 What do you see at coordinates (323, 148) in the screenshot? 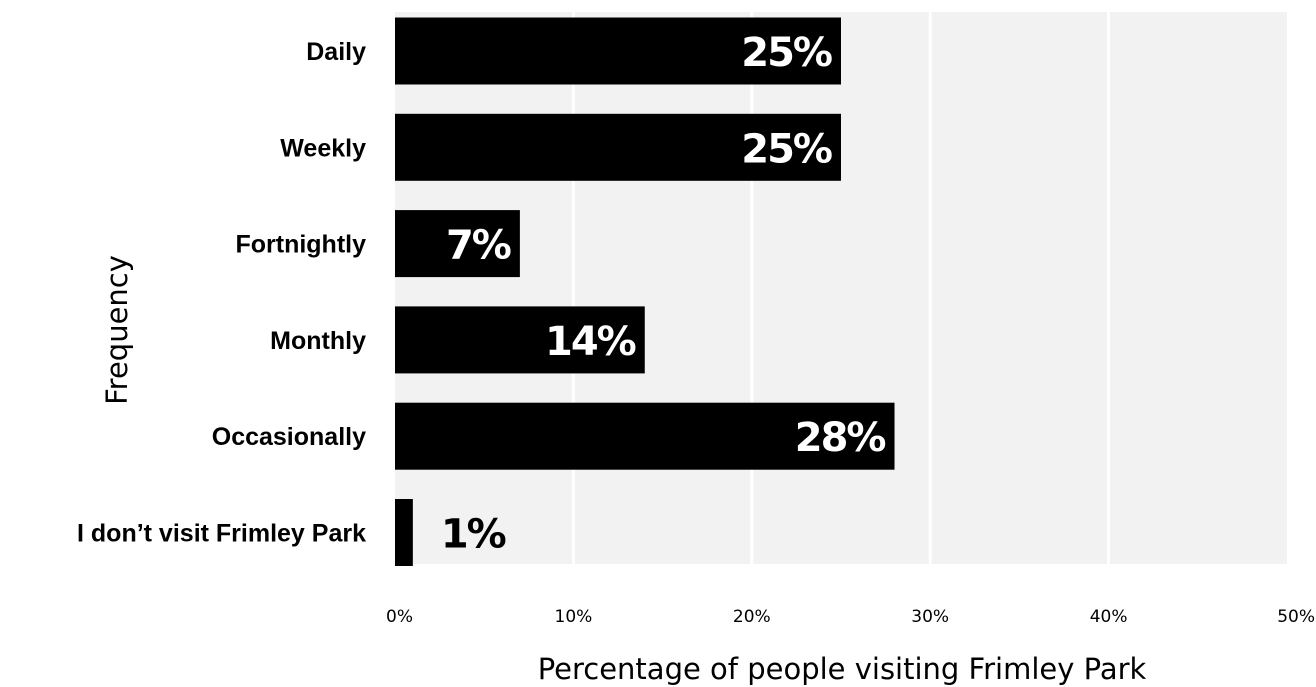
I see `category-label: Weekly` at bounding box center [323, 148].